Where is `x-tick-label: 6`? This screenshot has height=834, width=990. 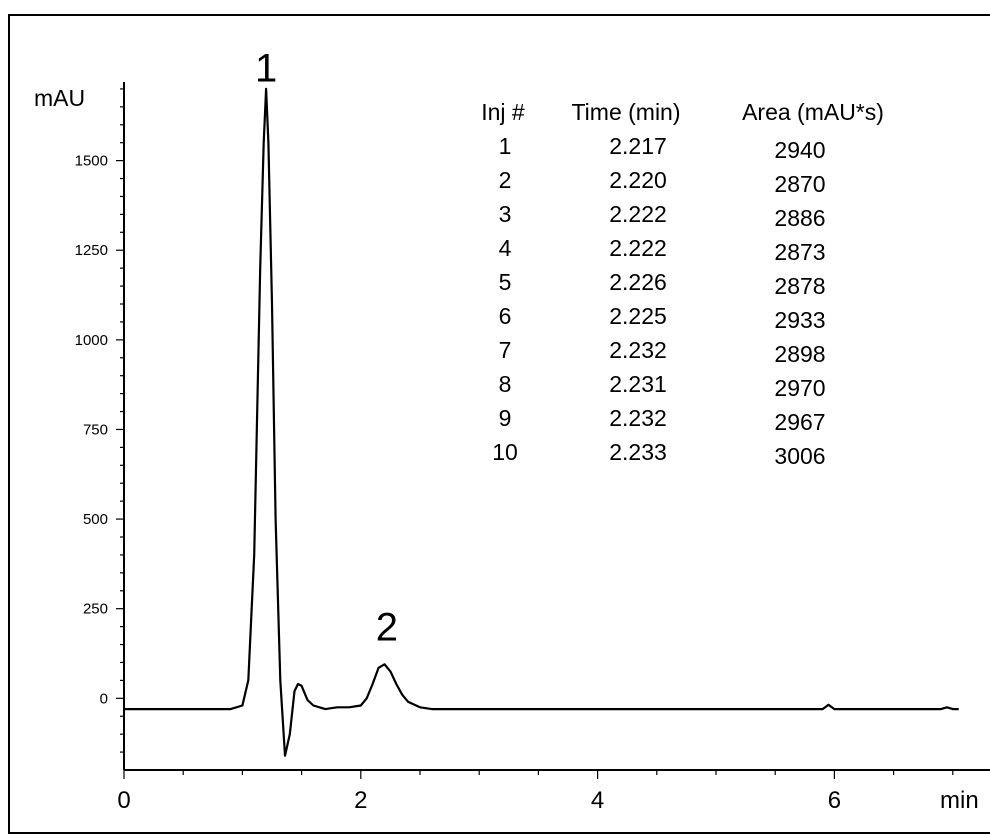
x-tick-label: 6 is located at coordinates (834, 800).